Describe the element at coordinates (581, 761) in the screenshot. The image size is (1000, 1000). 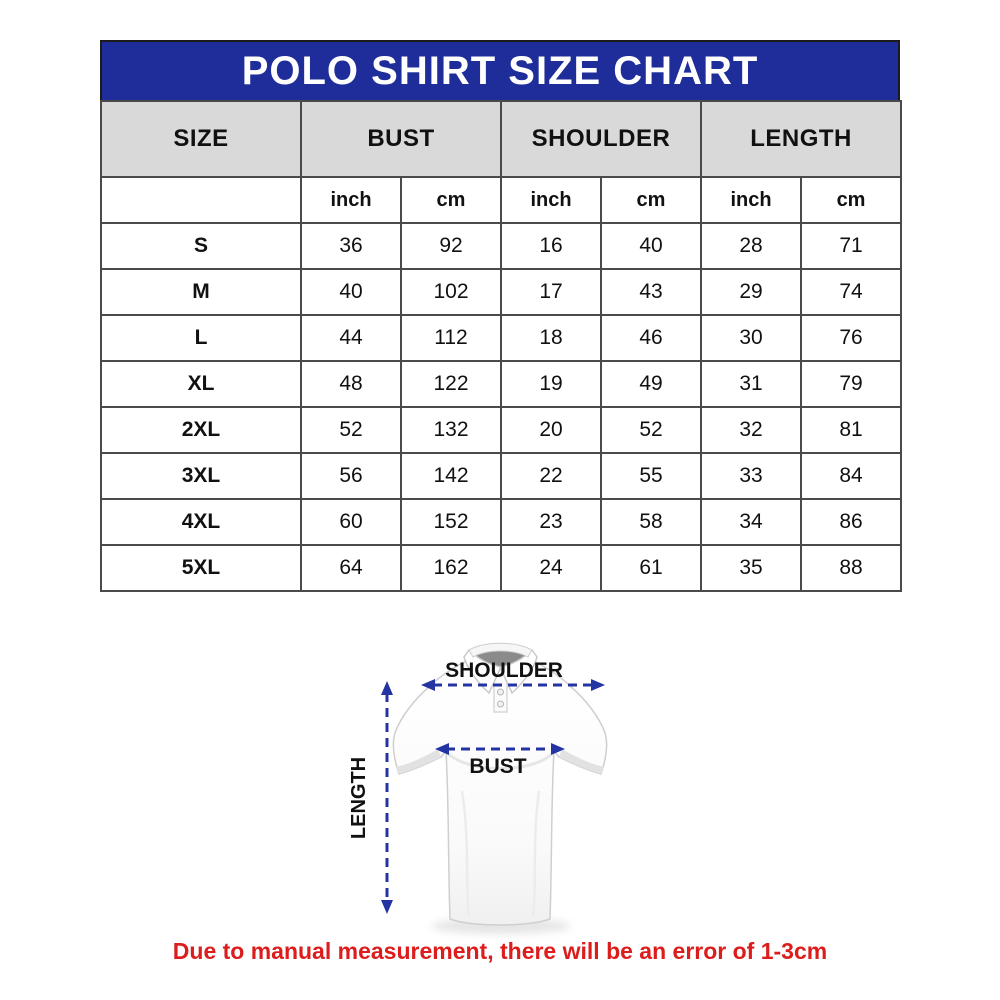
I see `right-sleeve-shading` at that location.